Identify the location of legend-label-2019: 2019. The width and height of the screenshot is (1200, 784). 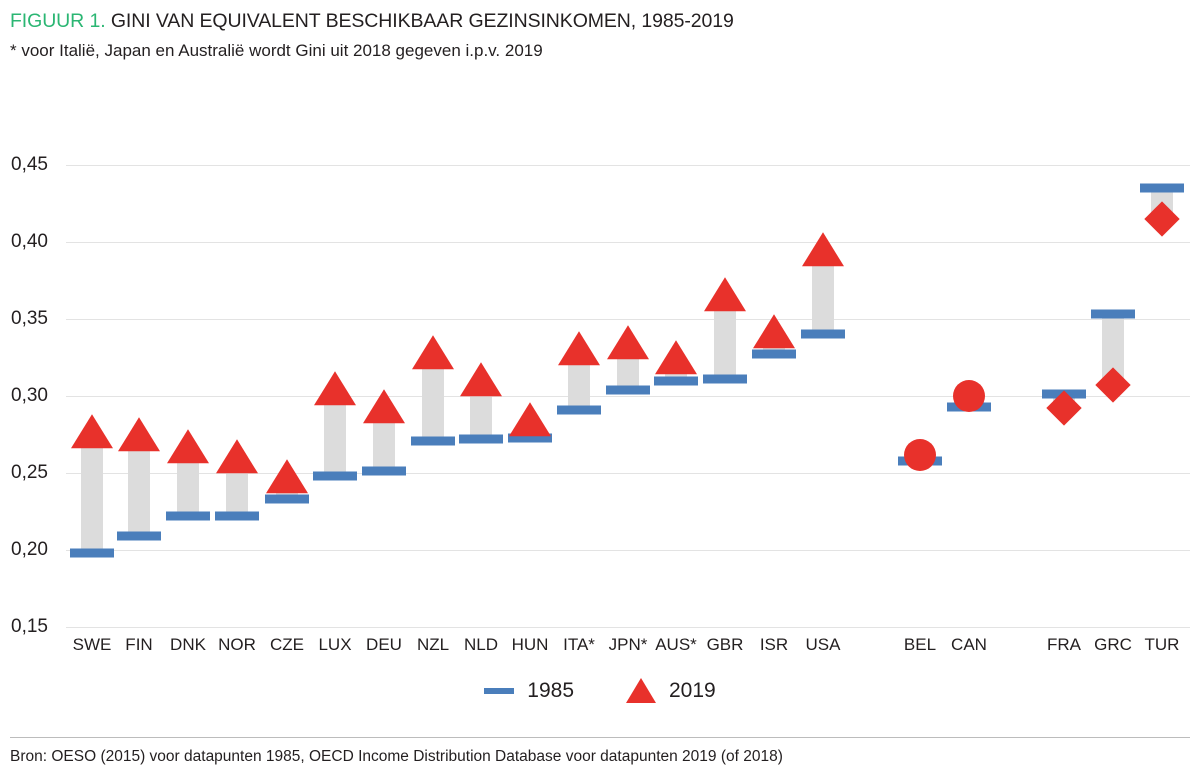
(692, 690).